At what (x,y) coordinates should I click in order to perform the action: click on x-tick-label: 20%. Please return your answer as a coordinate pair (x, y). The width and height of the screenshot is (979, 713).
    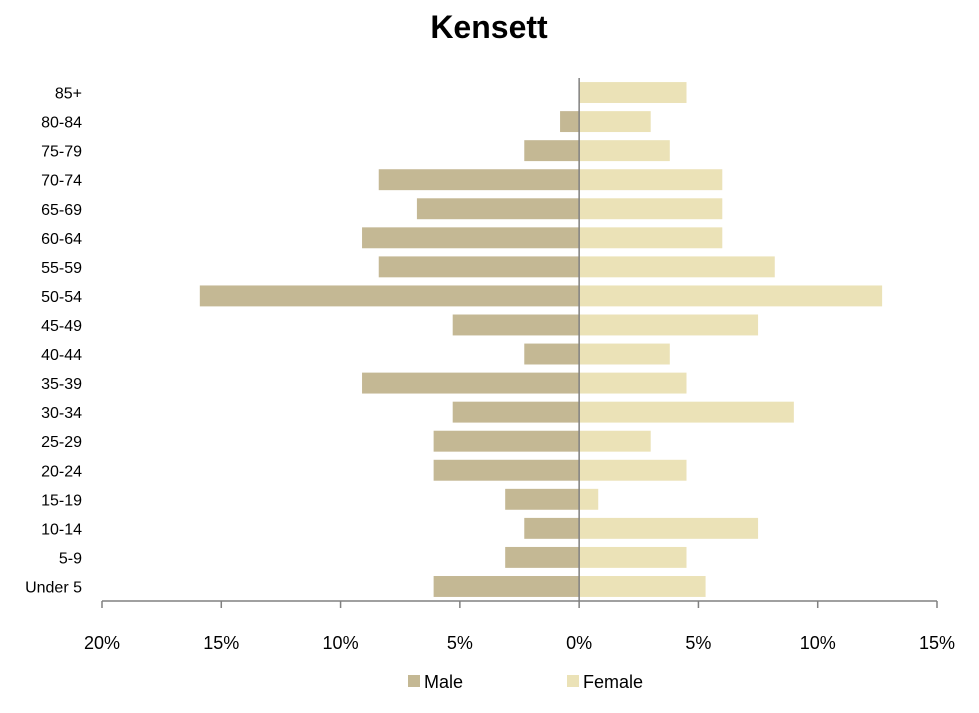
    Looking at the image, I should click on (102, 643).